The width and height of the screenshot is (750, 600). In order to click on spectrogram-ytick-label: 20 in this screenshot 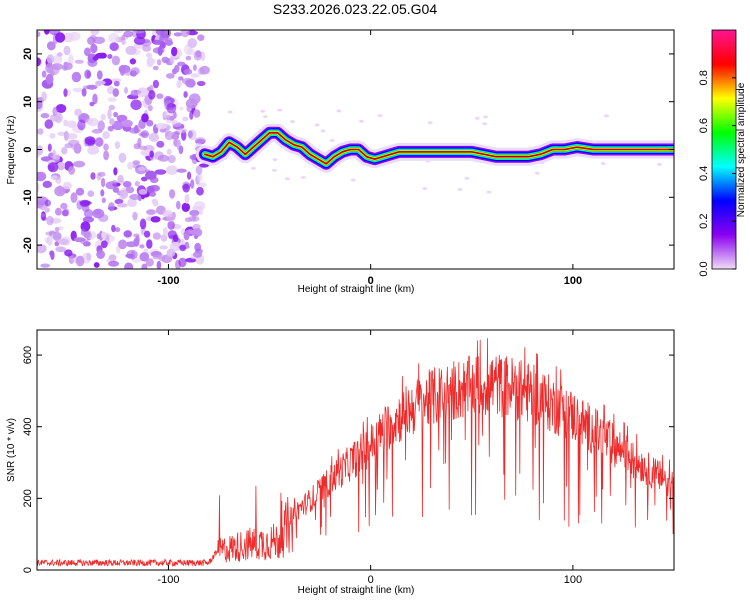, I will do `click(28, 54)`.